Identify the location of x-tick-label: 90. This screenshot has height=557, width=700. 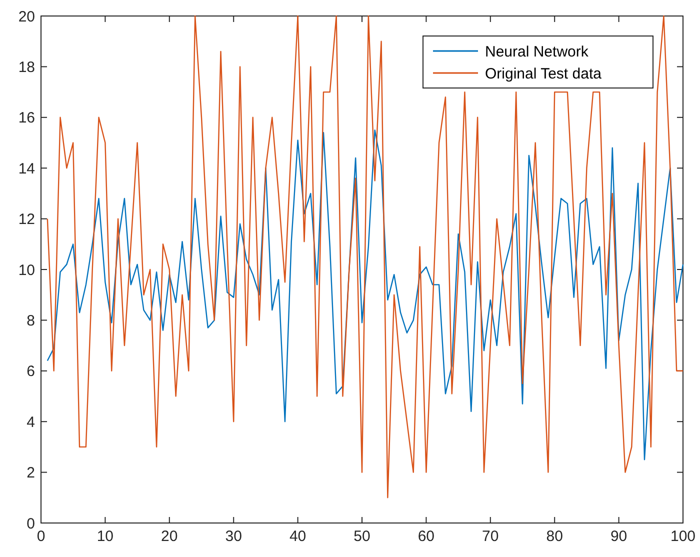
(619, 536).